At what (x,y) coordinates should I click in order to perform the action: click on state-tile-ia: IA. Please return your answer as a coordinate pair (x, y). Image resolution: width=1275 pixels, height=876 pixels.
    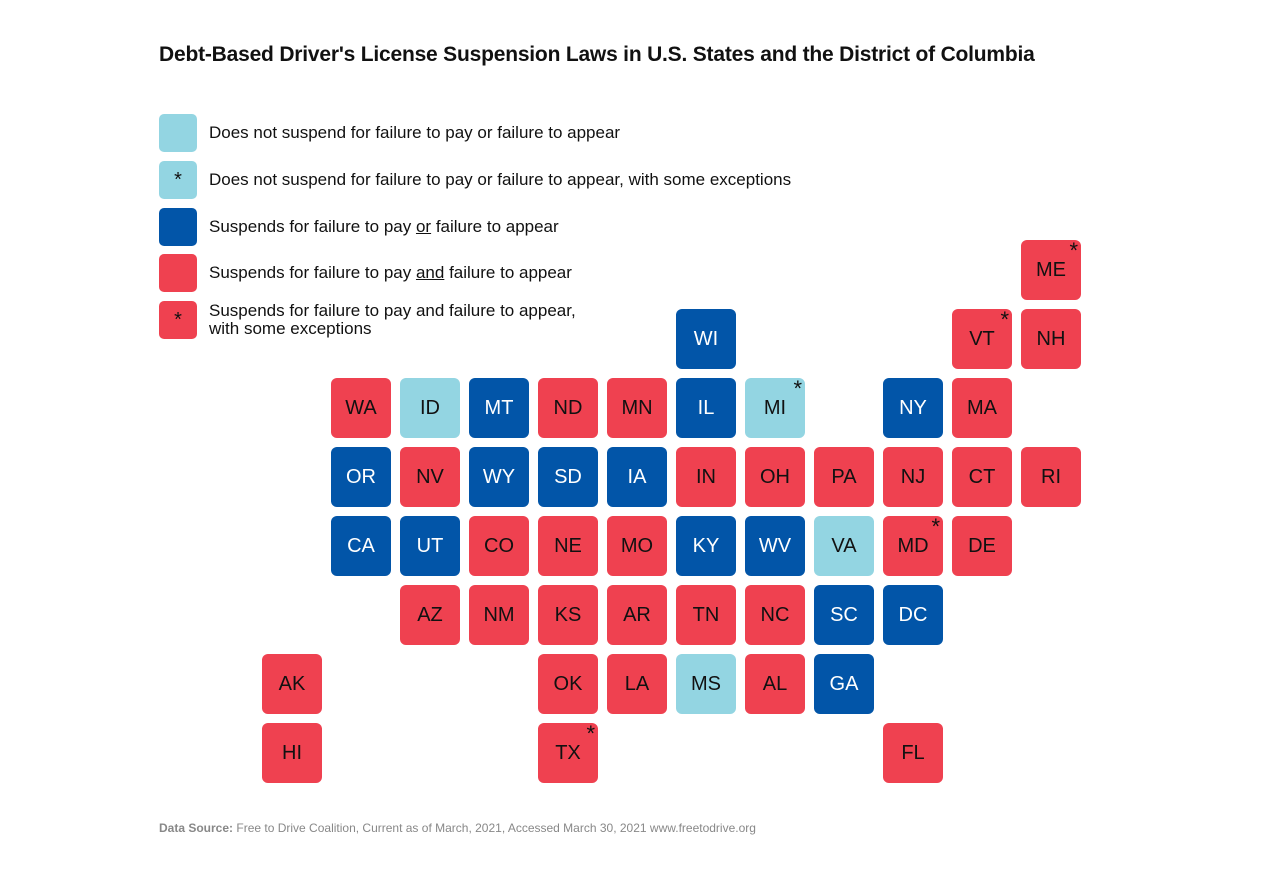
    Looking at the image, I should click on (637, 477).